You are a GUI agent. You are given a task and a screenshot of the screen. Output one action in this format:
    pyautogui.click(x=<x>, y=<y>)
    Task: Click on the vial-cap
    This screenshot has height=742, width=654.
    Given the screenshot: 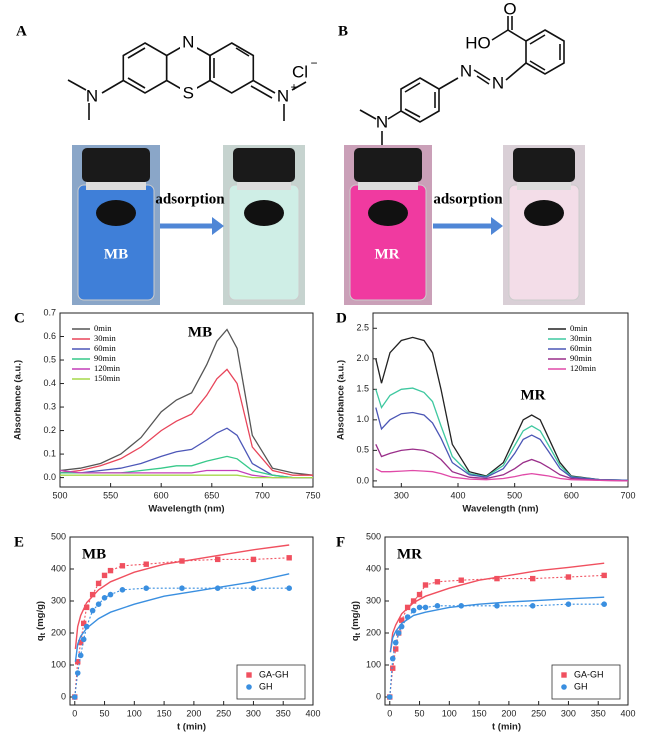 What is the action you would take?
    pyautogui.click(x=116, y=165)
    